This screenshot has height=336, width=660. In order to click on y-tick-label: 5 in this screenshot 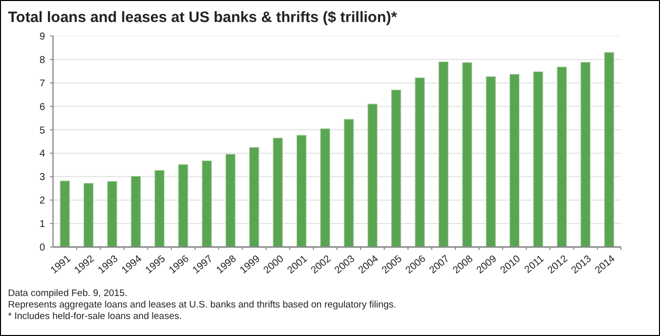, I will do `click(42, 130)`.